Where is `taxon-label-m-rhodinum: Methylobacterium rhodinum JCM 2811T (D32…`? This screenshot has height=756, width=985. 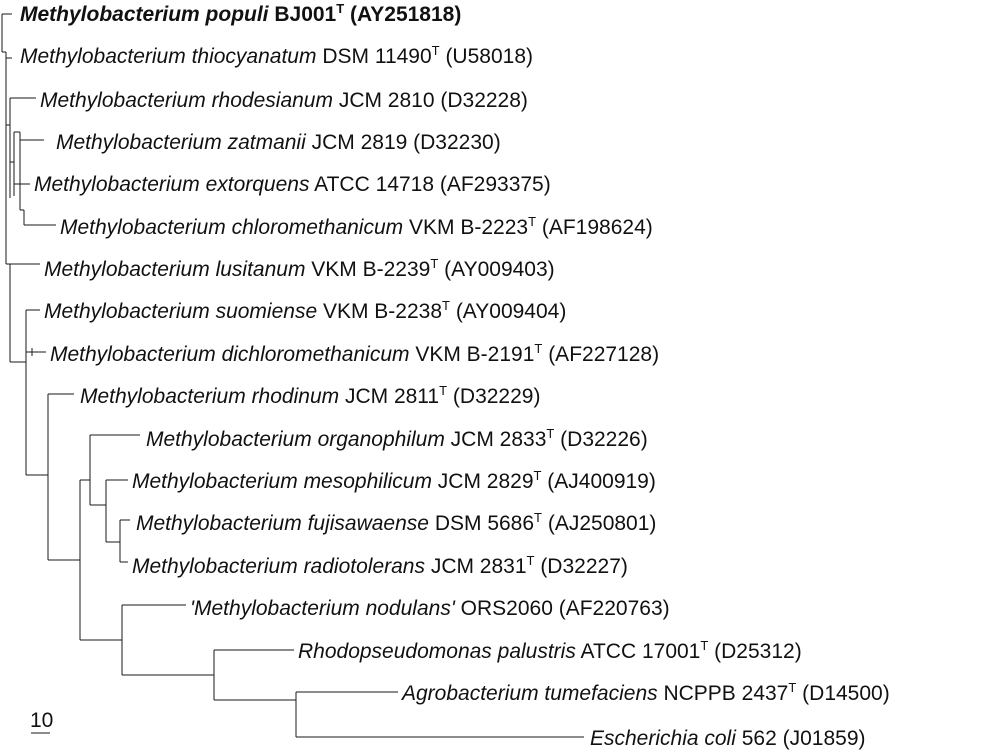
taxon-label-m-rhodinum: Methylobacterium rhodinum JCM 2811T (D32… is located at coordinates (310, 395).